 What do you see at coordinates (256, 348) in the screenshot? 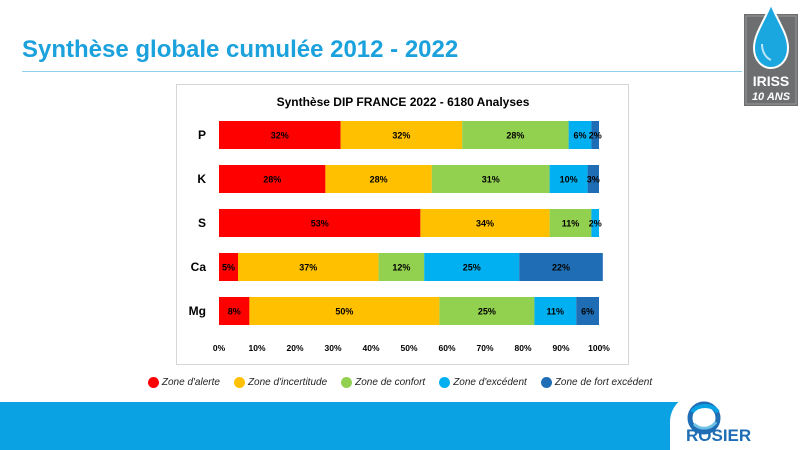
I see `x-tick-label: 10%` at bounding box center [256, 348].